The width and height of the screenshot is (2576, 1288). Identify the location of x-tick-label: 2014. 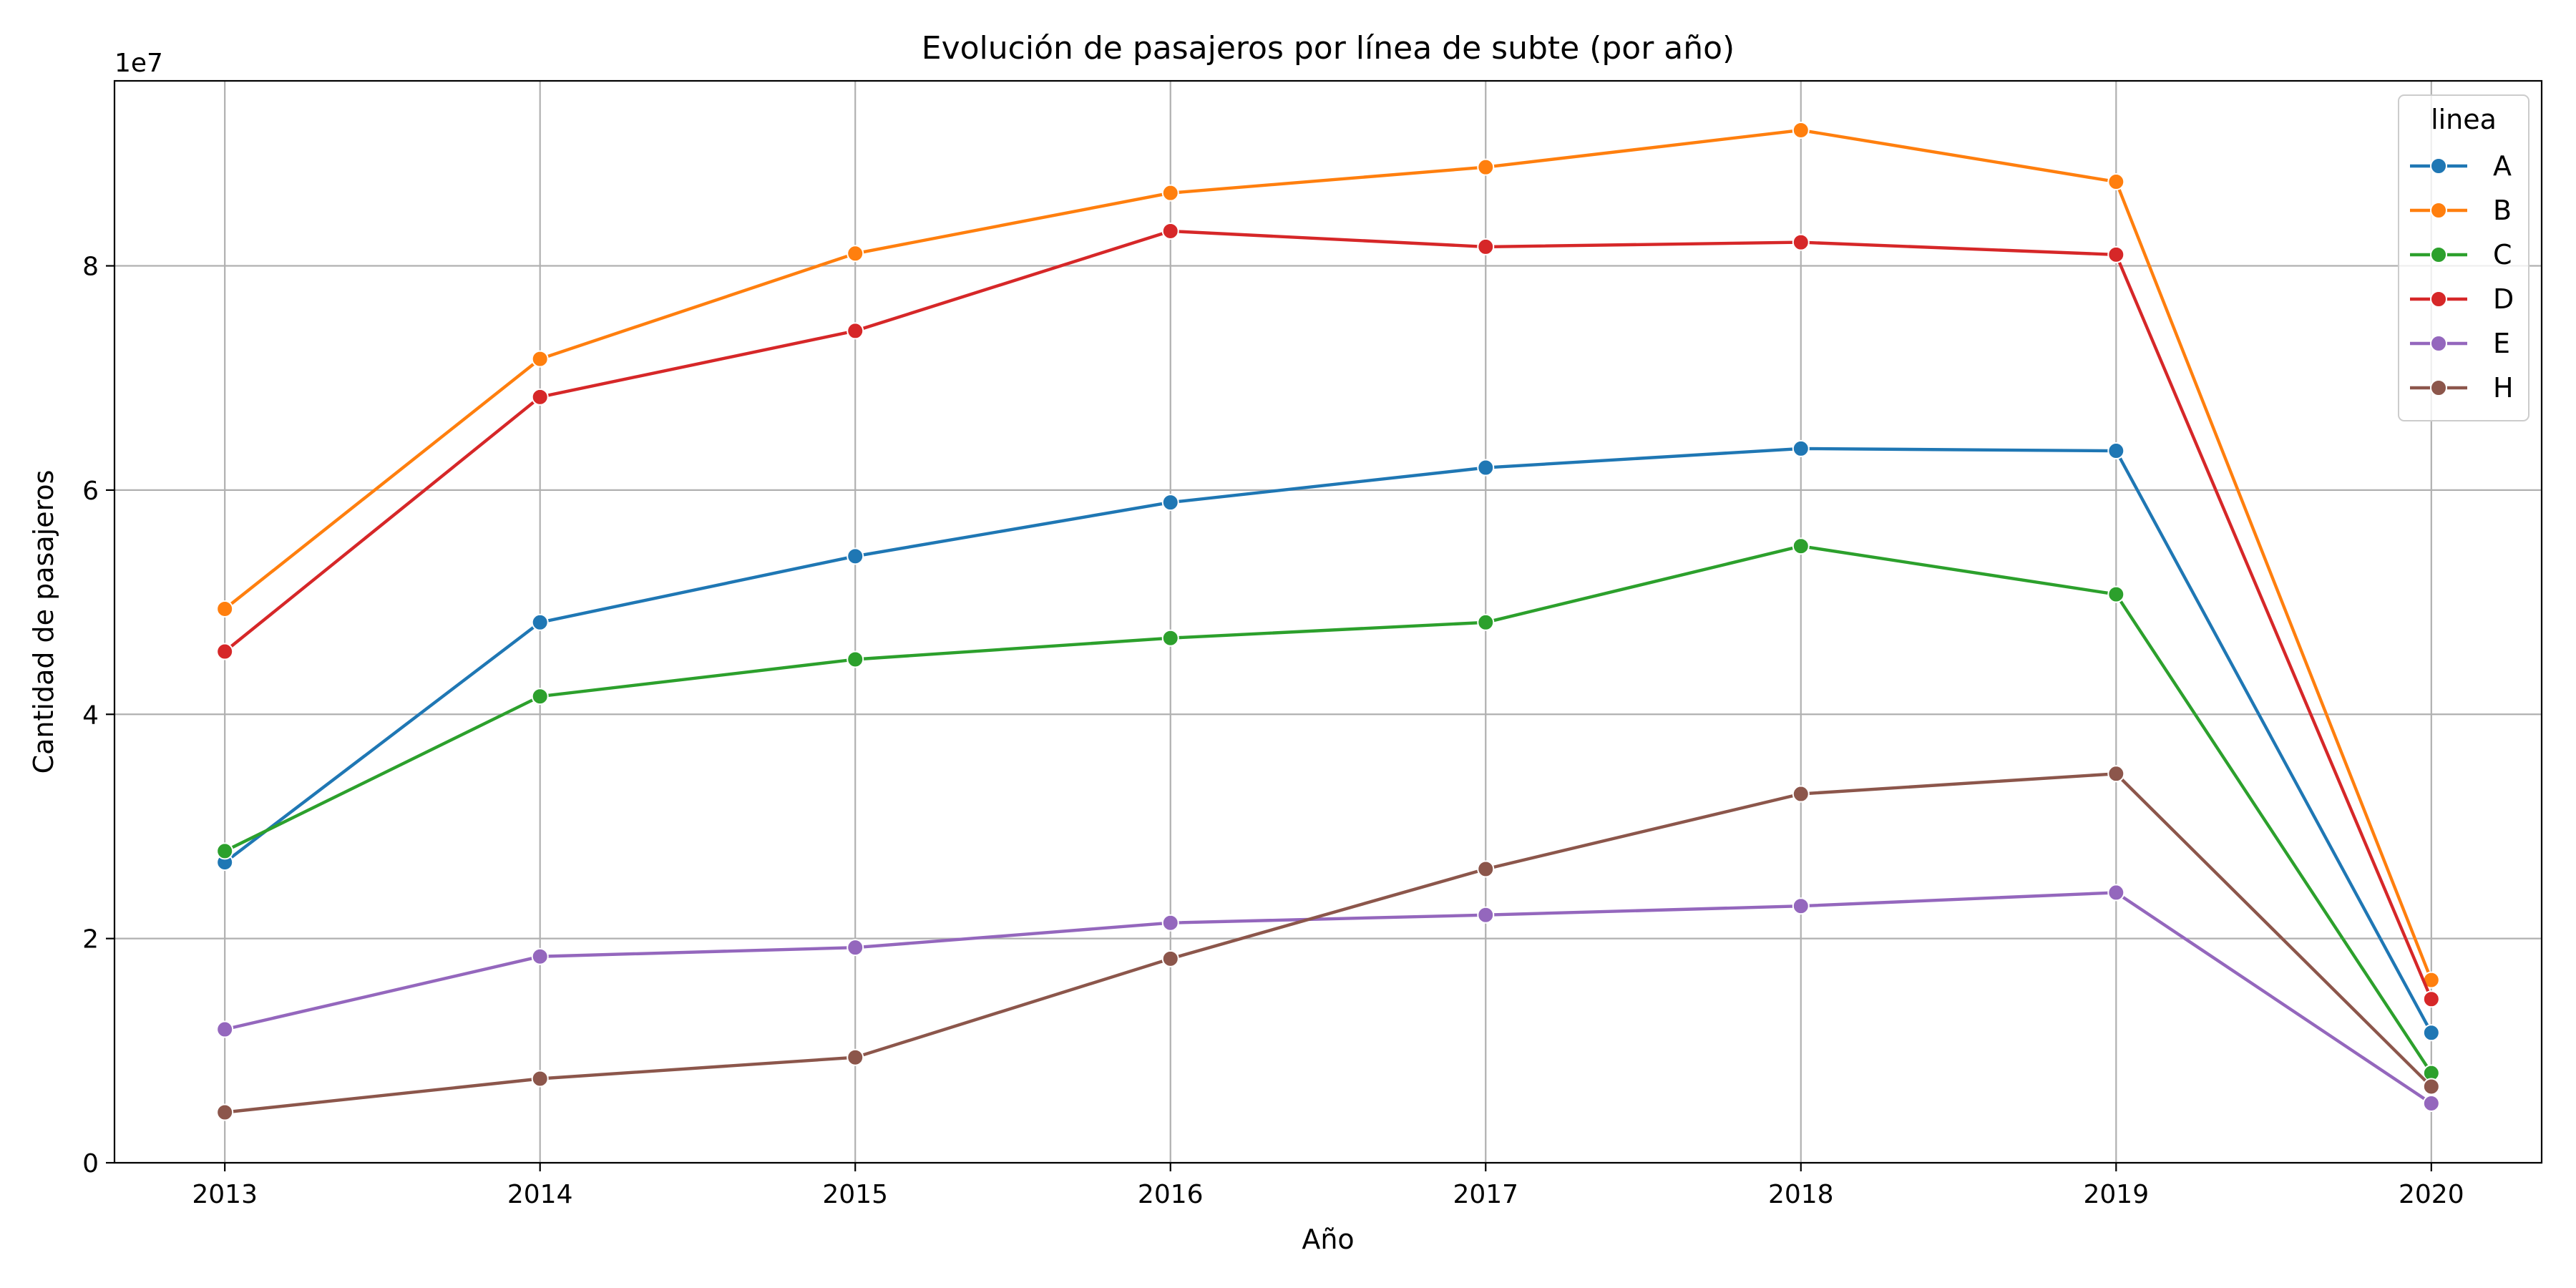
(540, 1194).